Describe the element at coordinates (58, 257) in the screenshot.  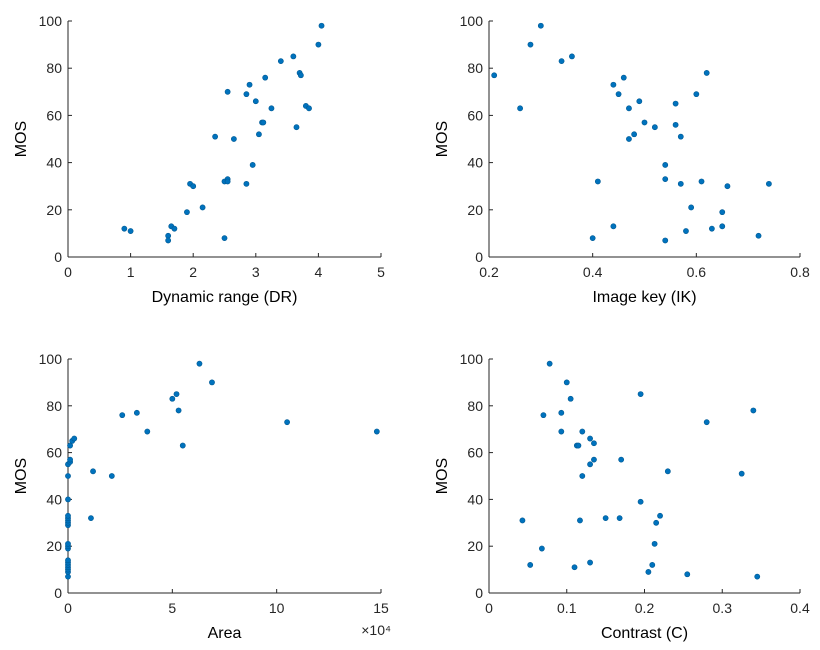
I see `y-tick-label: 0` at that location.